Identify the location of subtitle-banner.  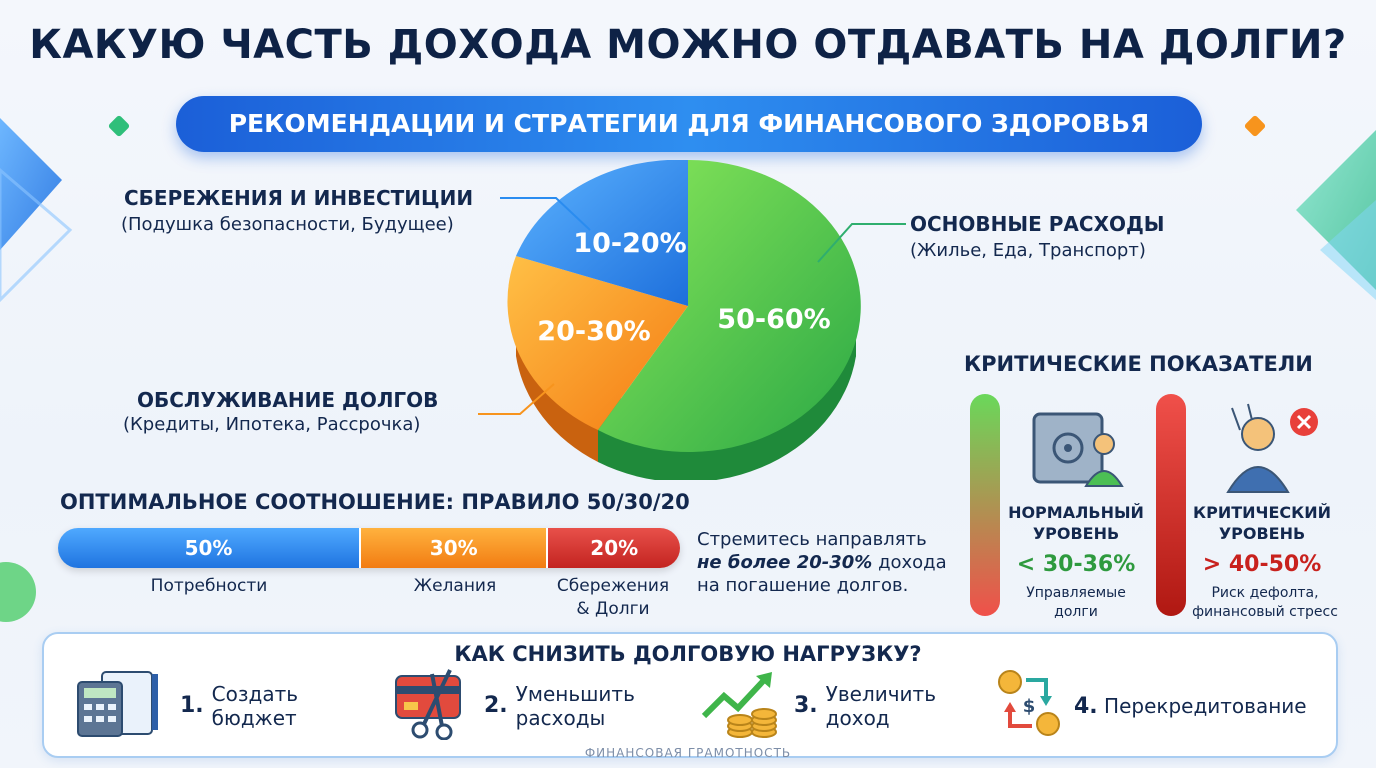
(689, 124).